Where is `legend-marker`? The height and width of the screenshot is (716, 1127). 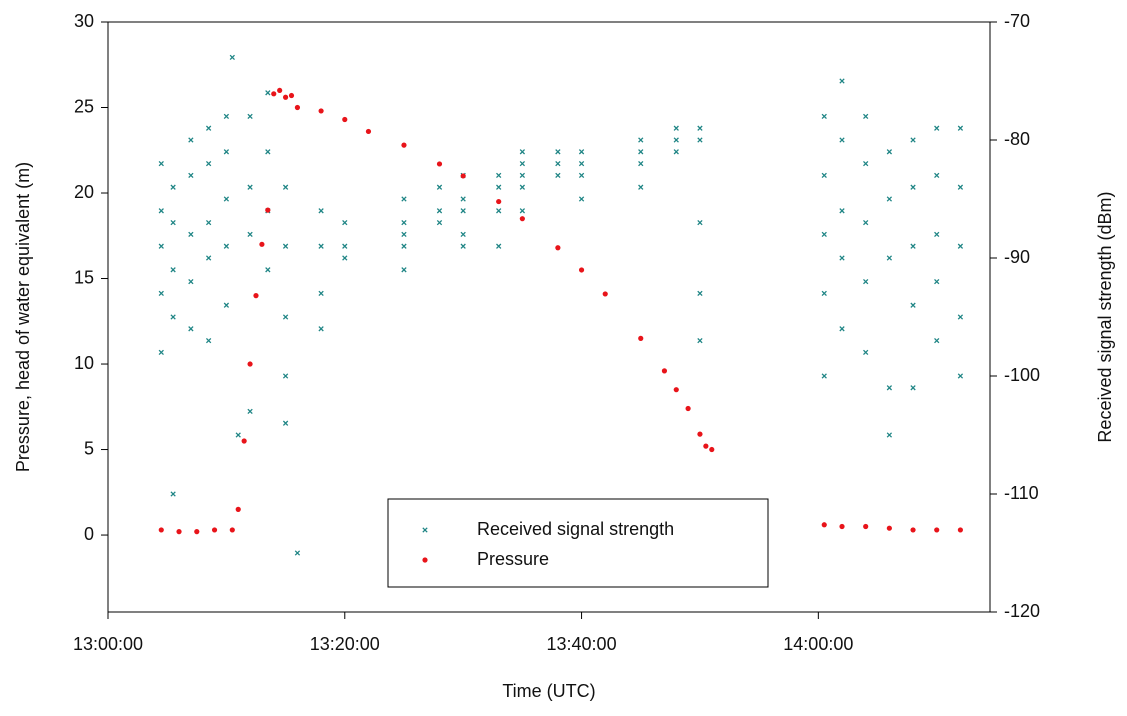
legend-marker is located at coordinates (425, 530).